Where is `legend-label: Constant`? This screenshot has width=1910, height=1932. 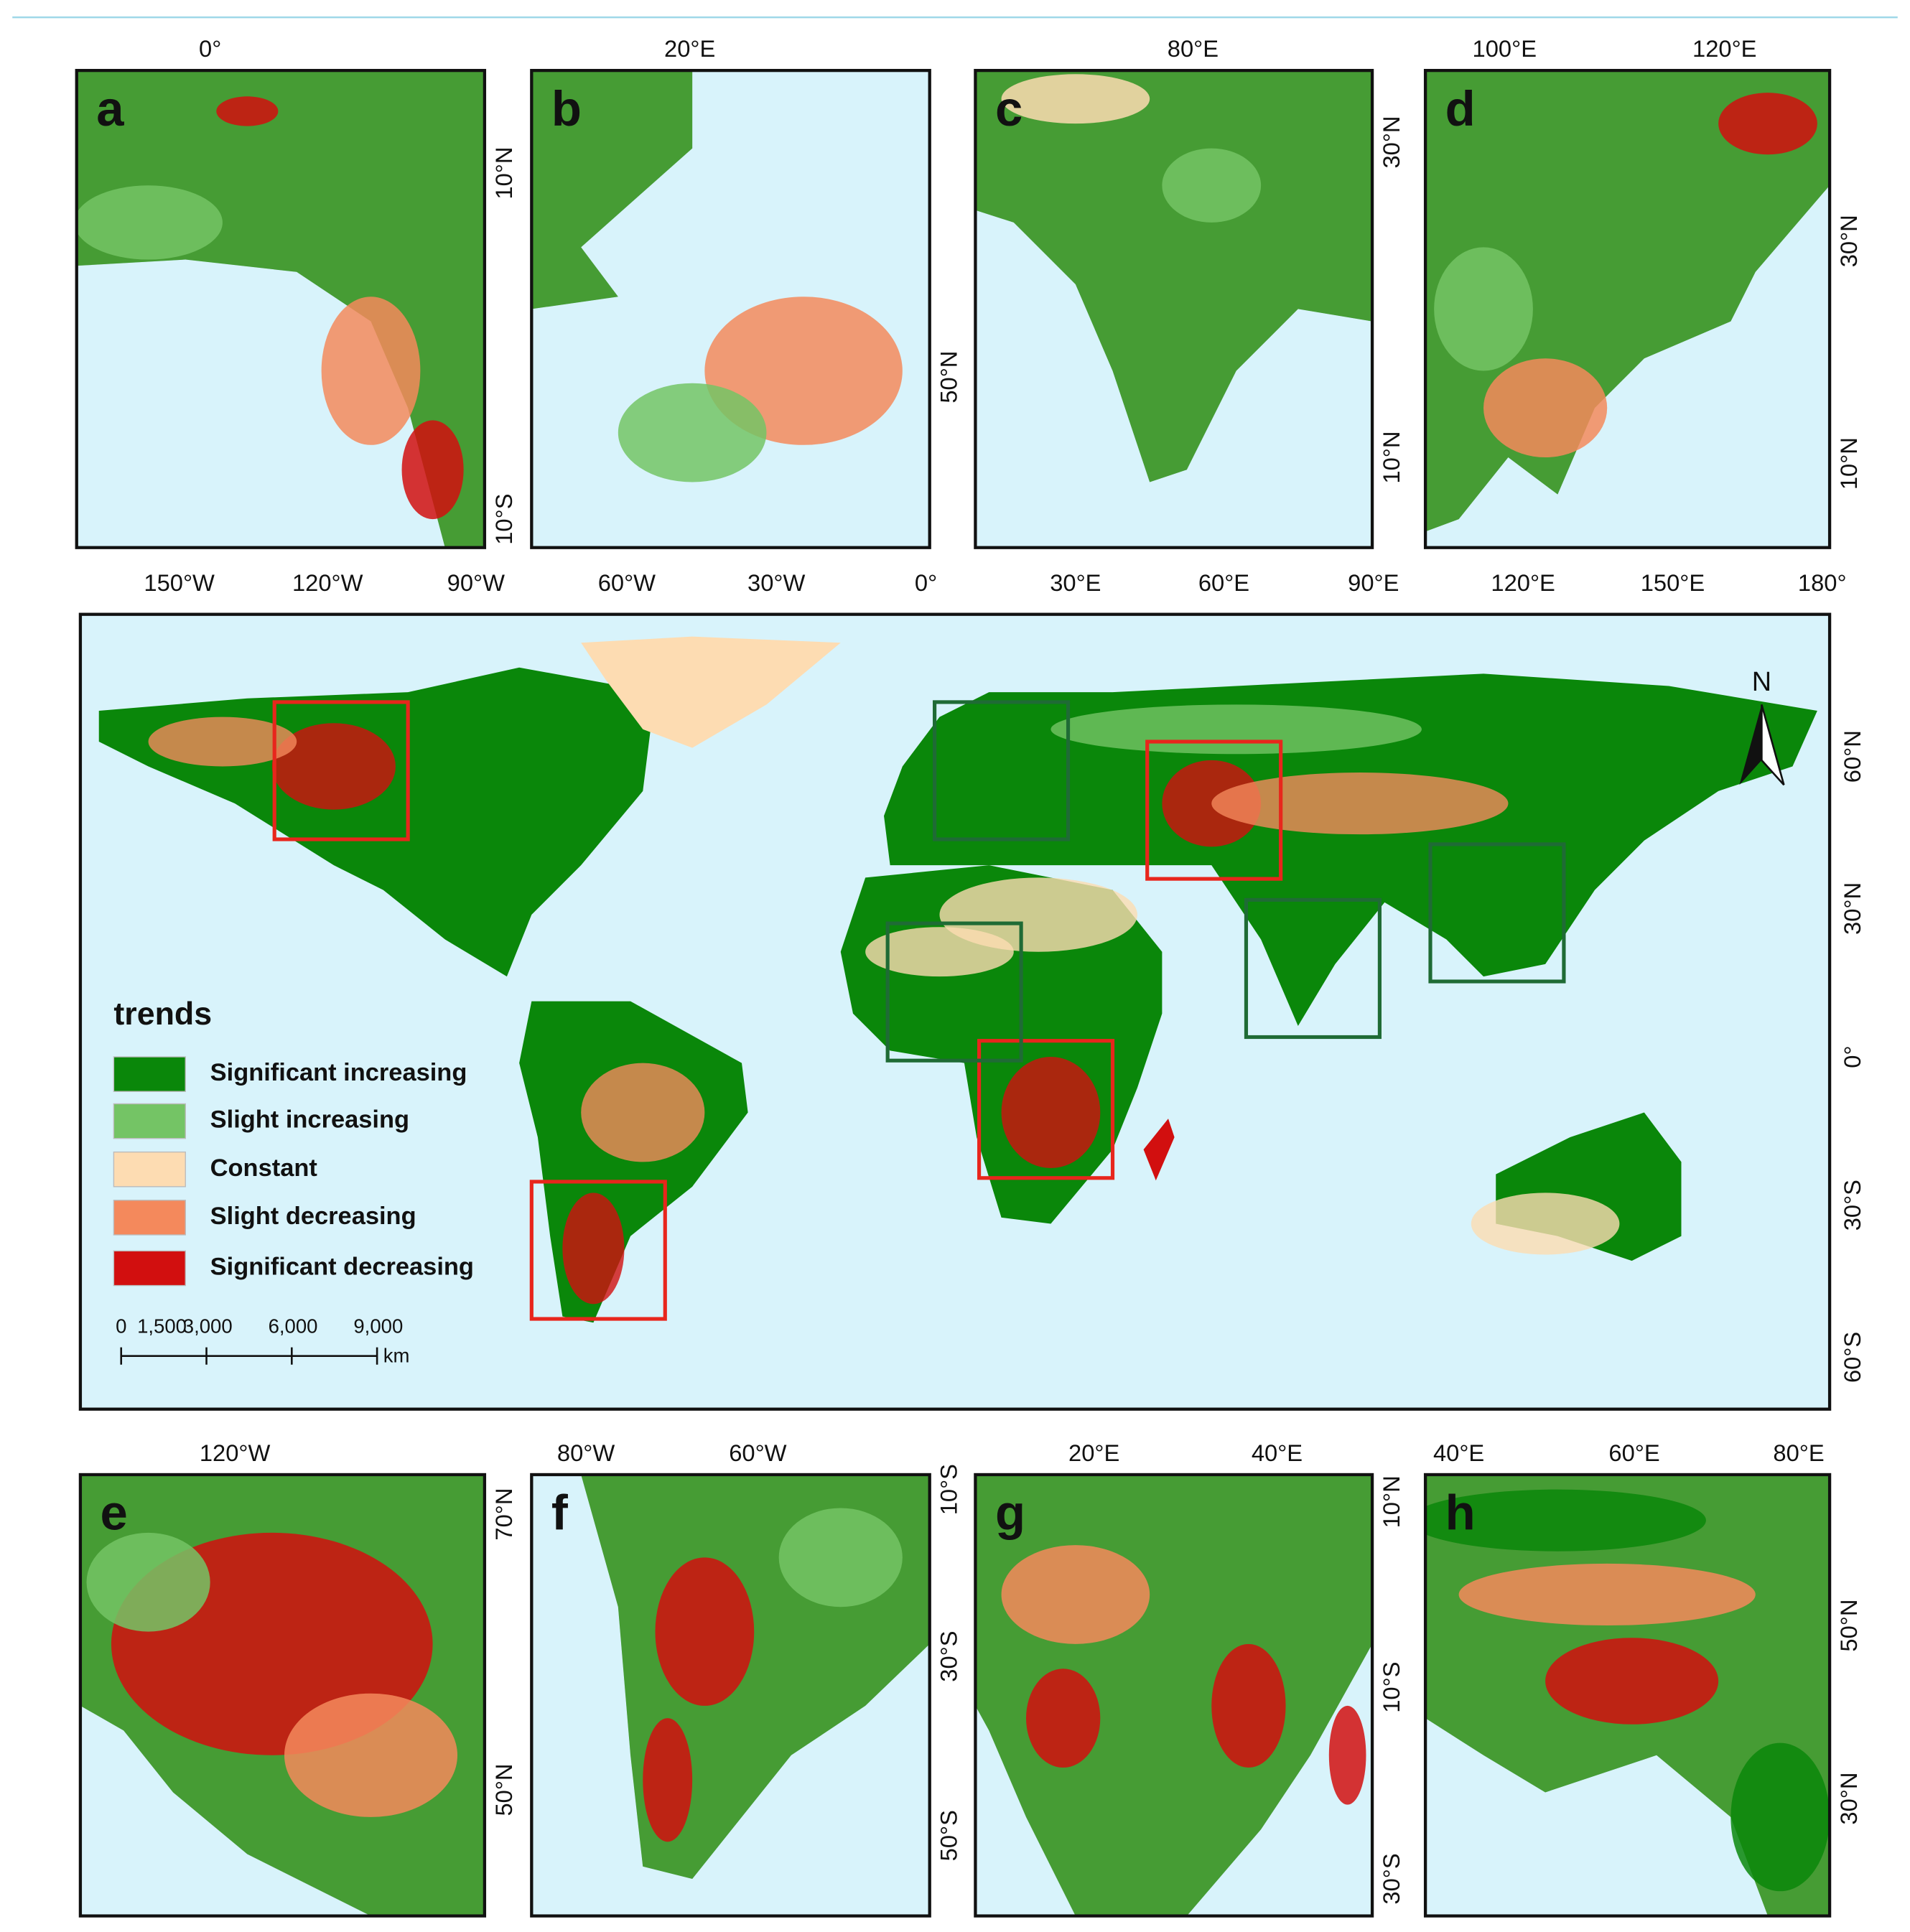
legend-label: Constant is located at coordinates (264, 1168).